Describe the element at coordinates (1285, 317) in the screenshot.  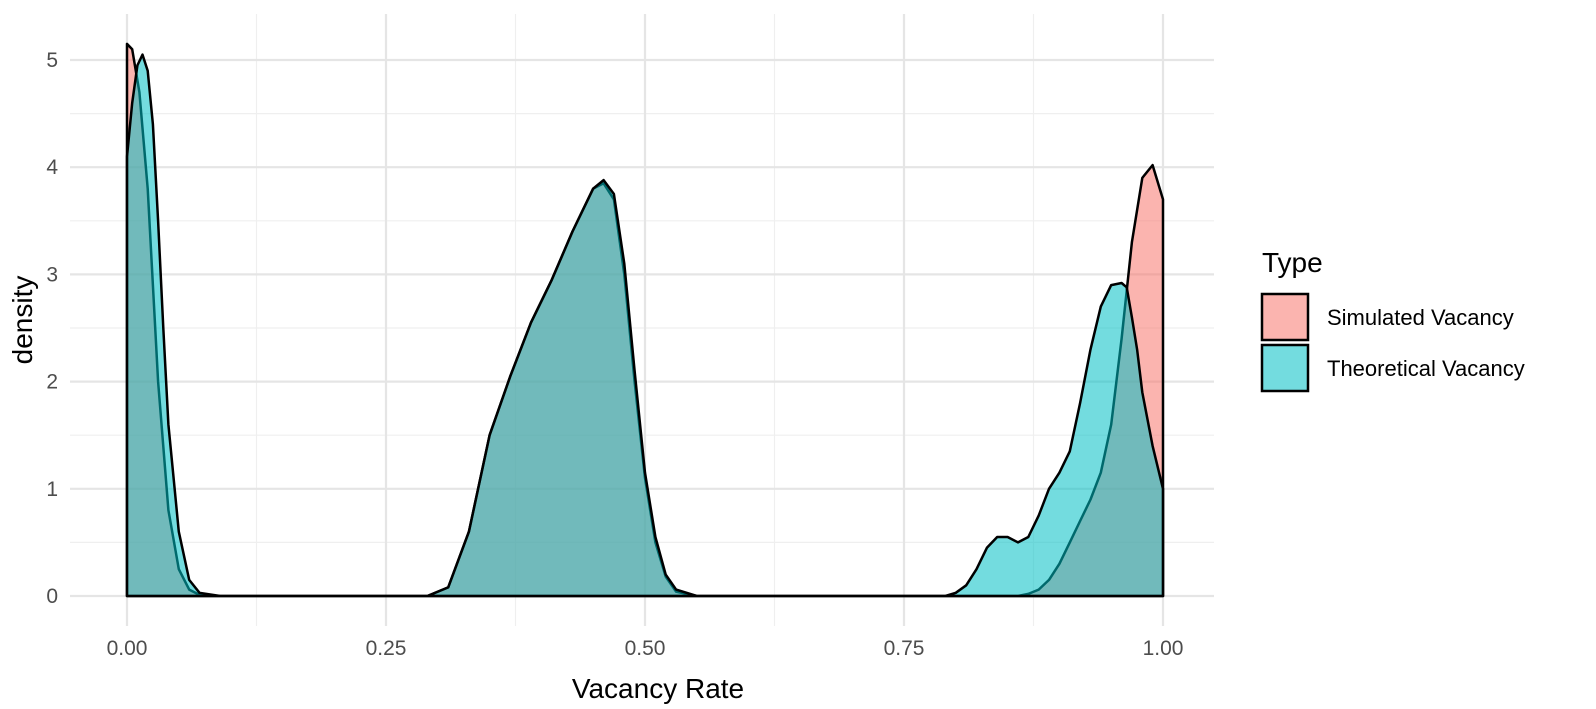
I see `legend-key-simulated` at that location.